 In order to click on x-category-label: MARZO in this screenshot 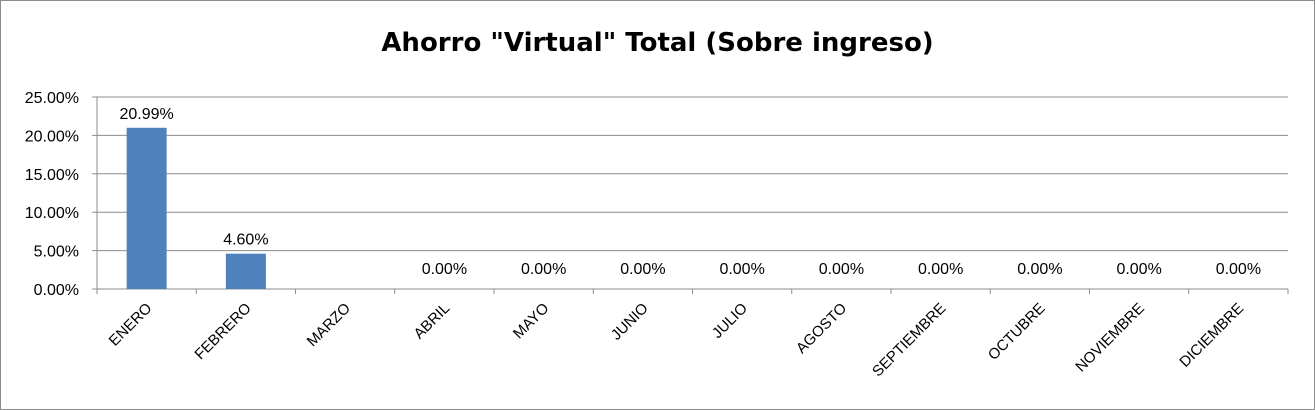, I will do `click(329, 325)`.